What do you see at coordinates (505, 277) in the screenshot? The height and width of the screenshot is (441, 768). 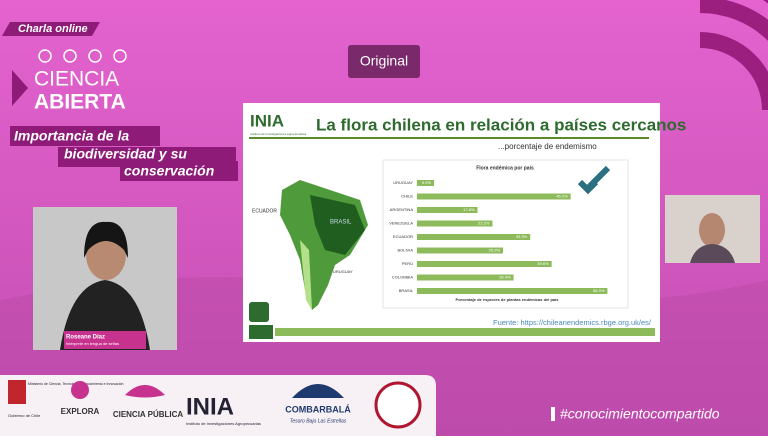 I see `value-label: 28.4%` at bounding box center [505, 277].